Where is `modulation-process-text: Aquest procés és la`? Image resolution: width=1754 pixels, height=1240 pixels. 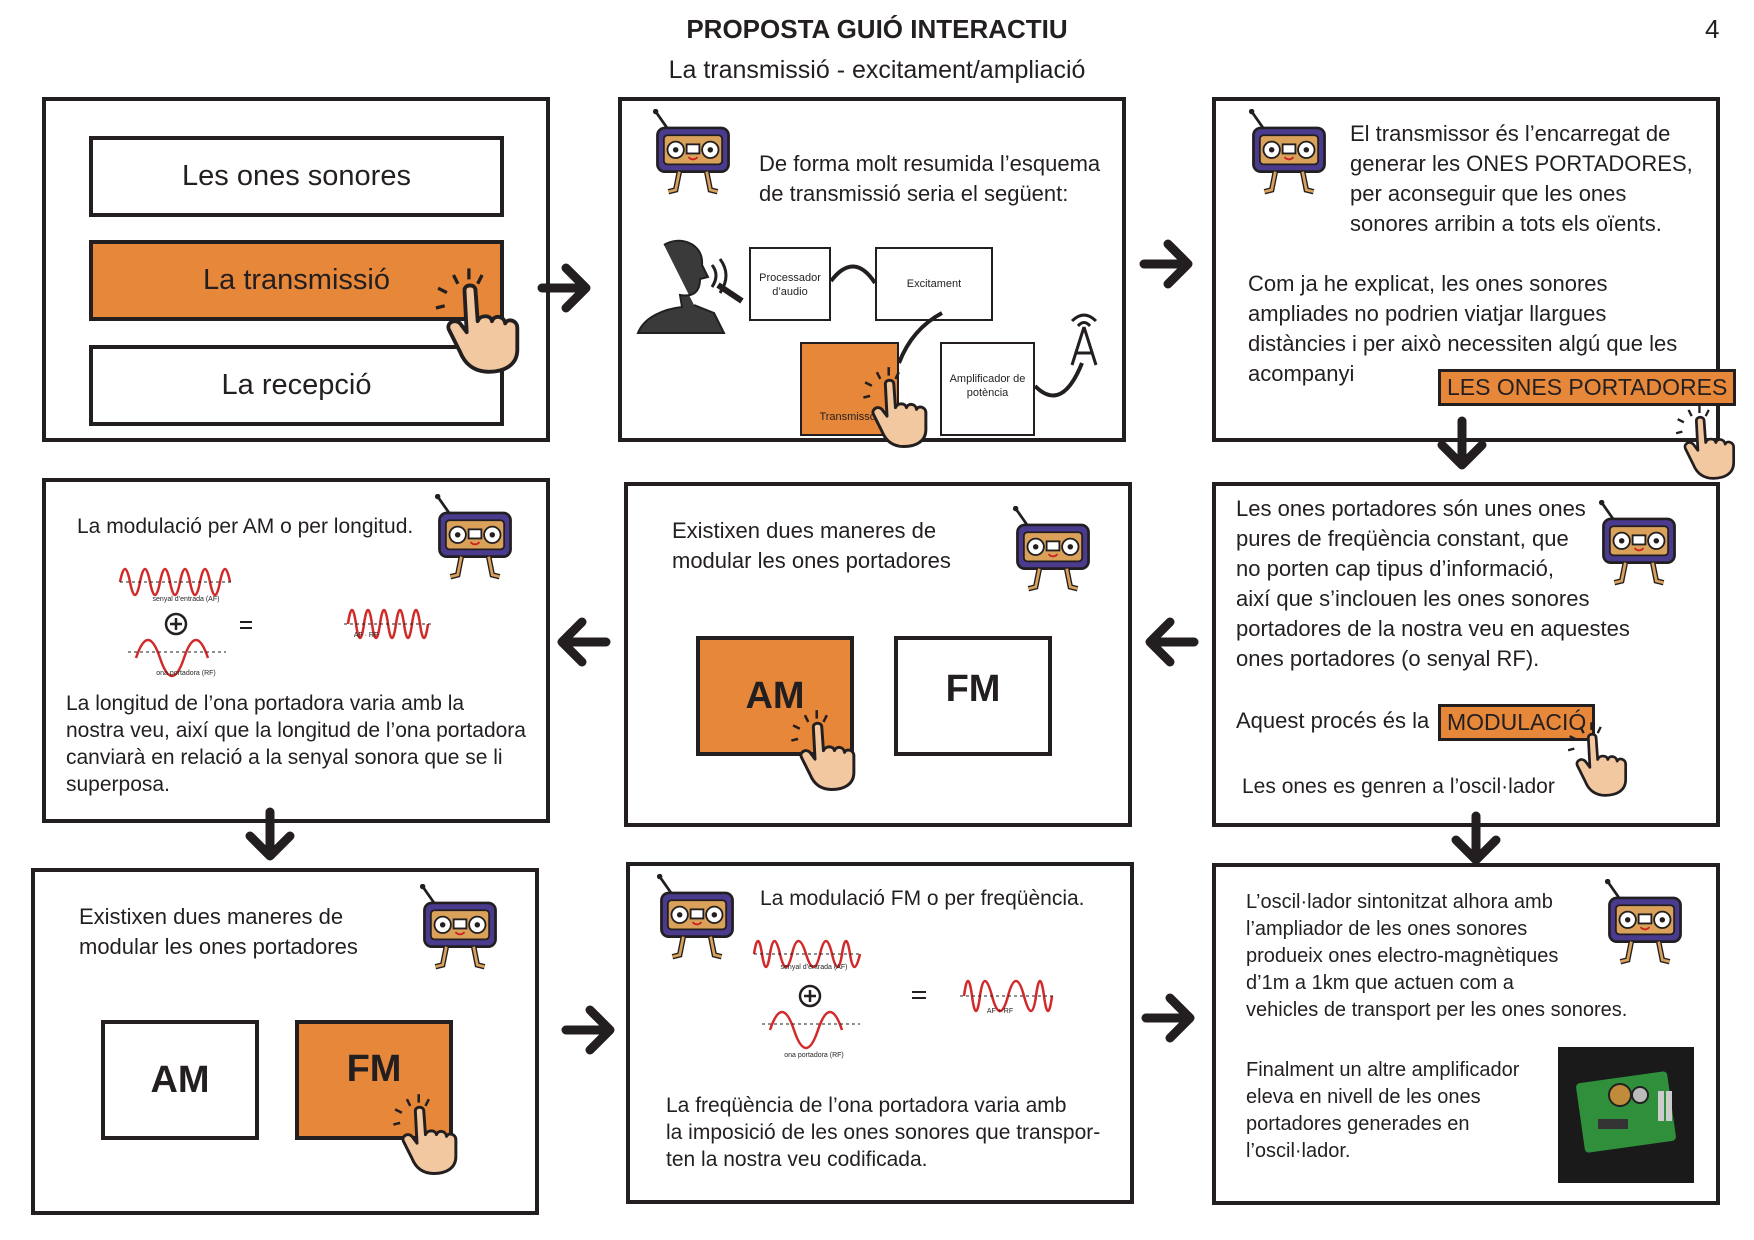 modulation-process-text: Aquest procés és la is located at coordinates (1333, 720).